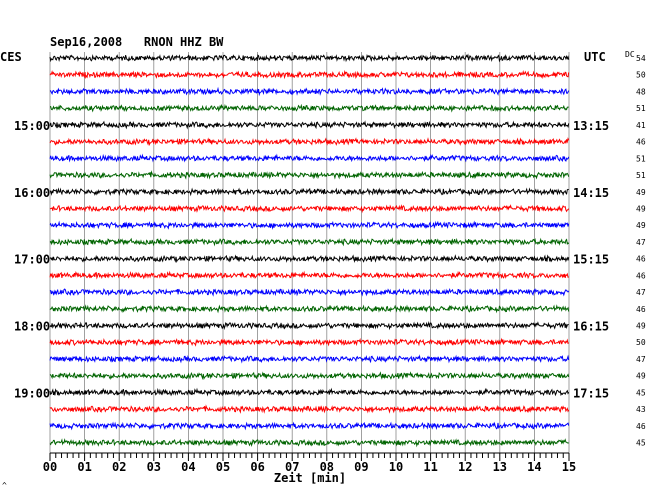 This screenshot has width=650, height=494. Describe the element at coordinates (534, 467) in the screenshot. I see `x-tick-label: 14` at that location.